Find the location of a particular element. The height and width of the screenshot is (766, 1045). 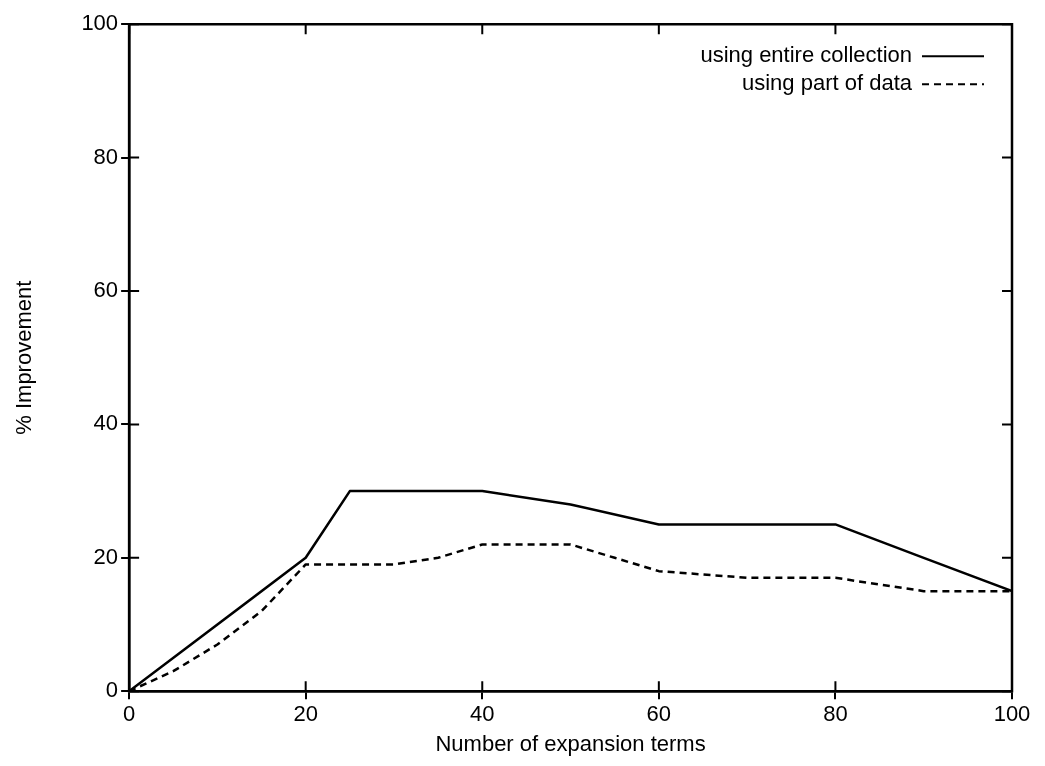

x-tick-label: 40 is located at coordinates (482, 714).